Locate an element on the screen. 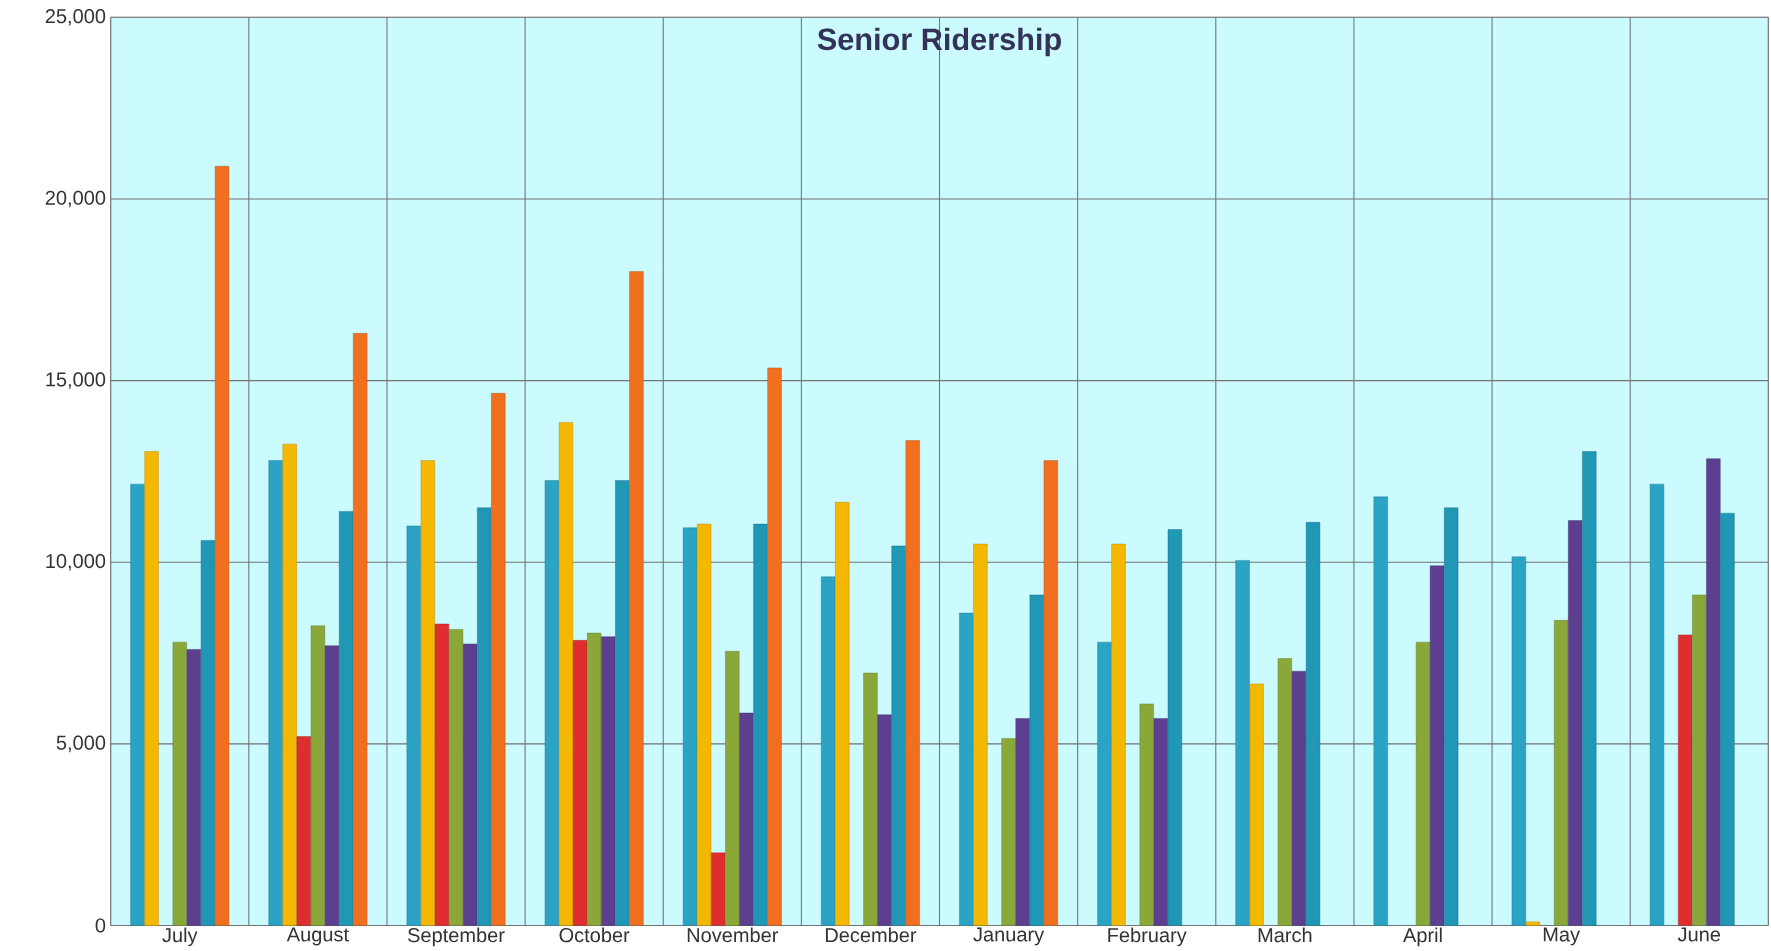 This screenshot has height=951, width=1771. y-tick-label: 15,000 is located at coordinates (76, 380).